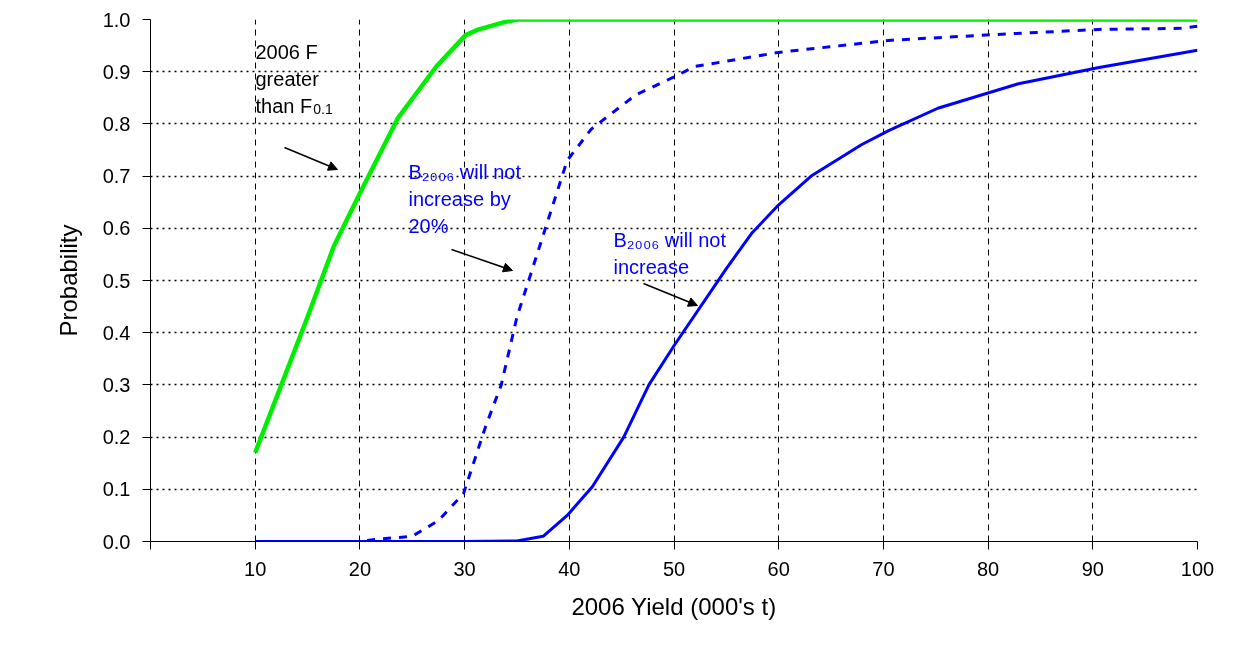  I want to click on y-tick-label: 0.3, so click(116, 384).